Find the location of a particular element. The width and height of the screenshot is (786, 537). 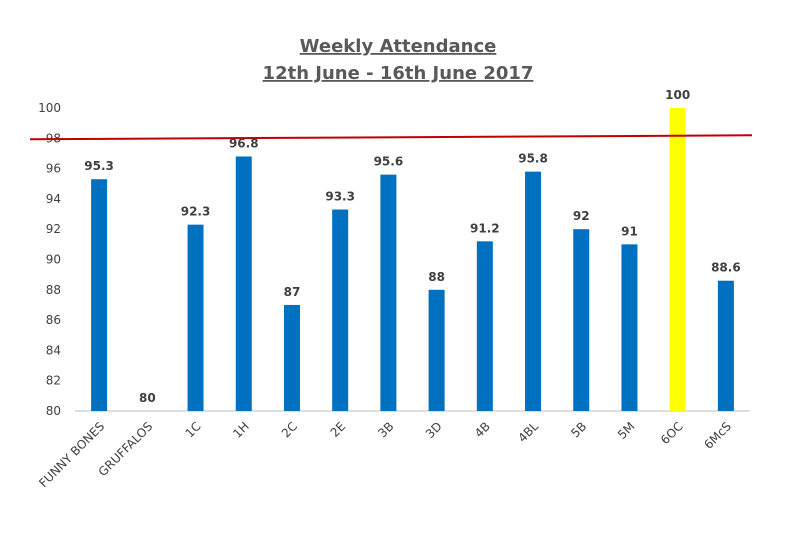

data-label: 100 is located at coordinates (677, 95).